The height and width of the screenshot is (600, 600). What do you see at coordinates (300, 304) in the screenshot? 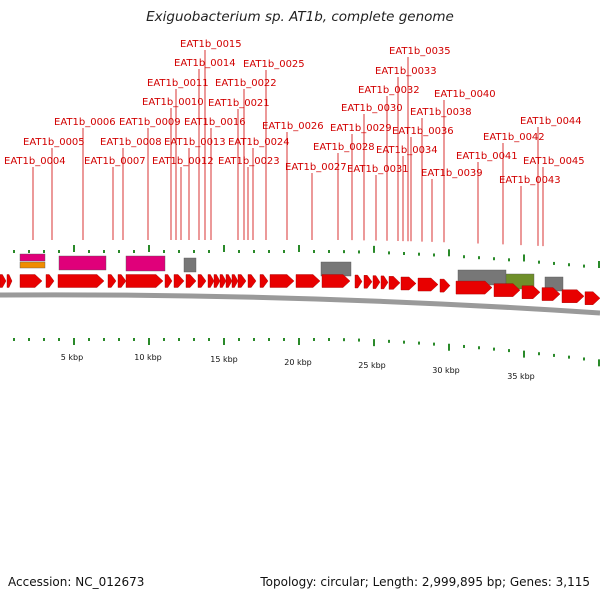
I see `genome-backbone` at bounding box center [300, 304].